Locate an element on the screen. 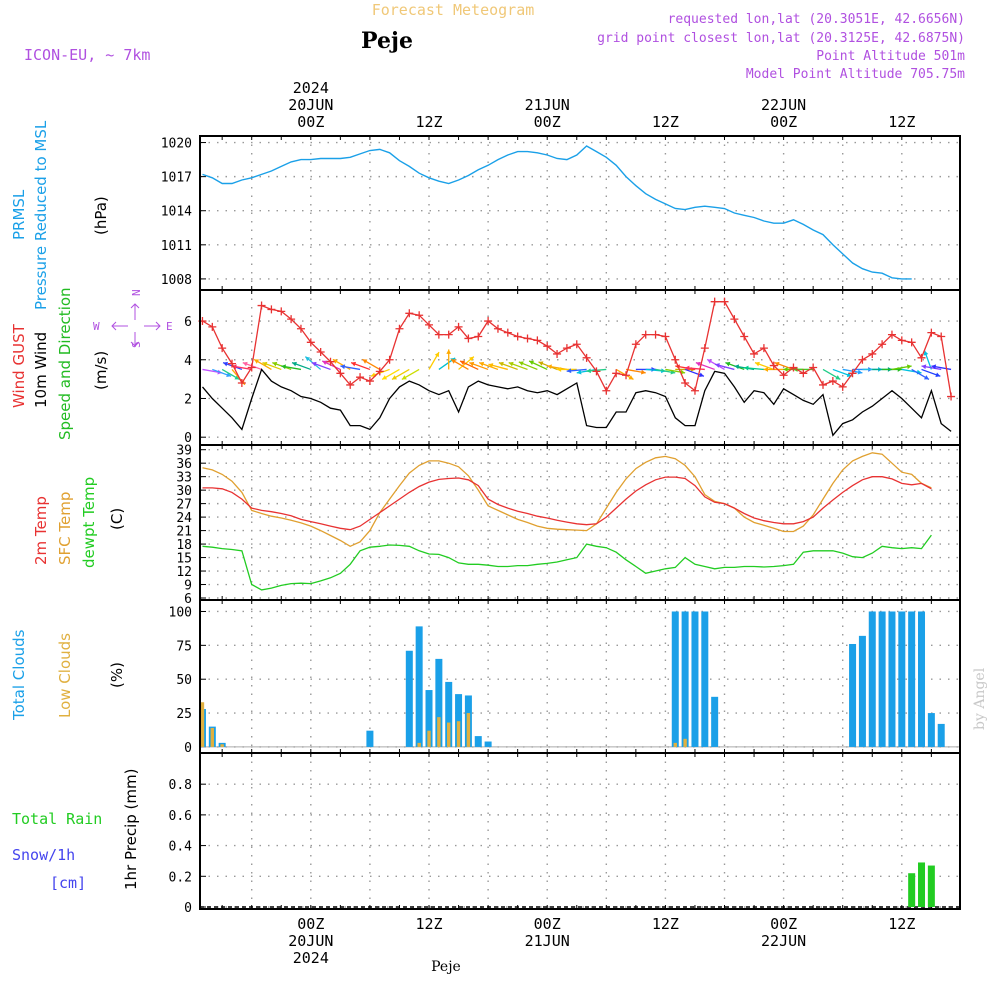 Image resolution: width=1000 pixels, height=1000 pixels. y-tick-label: 1020 is located at coordinates (176, 144).